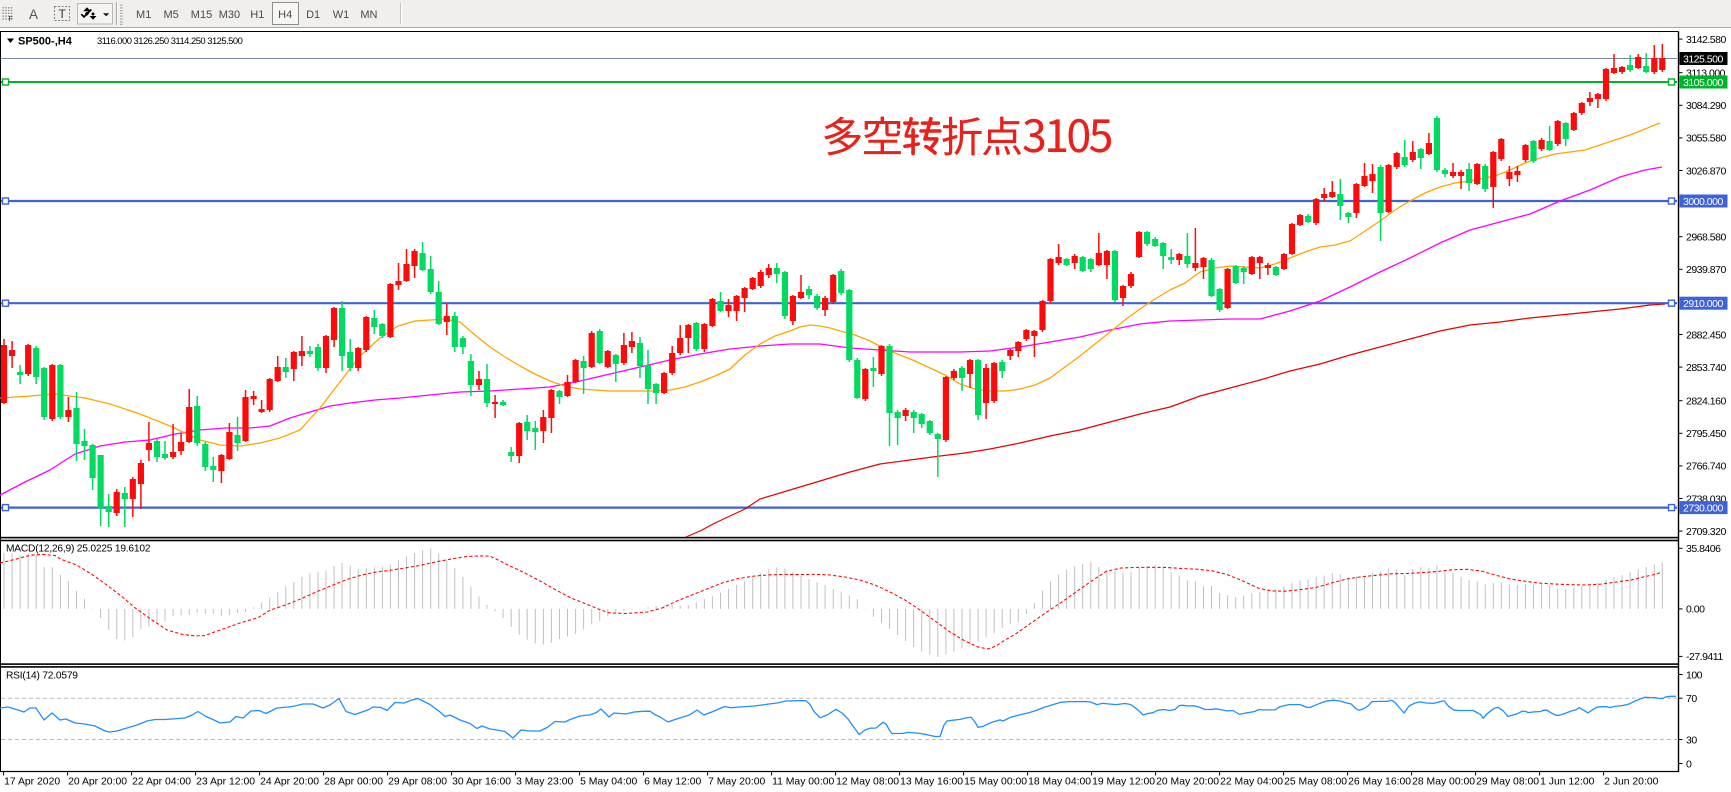 The image size is (1731, 792). Describe the element at coordinates (1706, 434) in the screenshot. I see `svg-text: 2795.450` at that location.